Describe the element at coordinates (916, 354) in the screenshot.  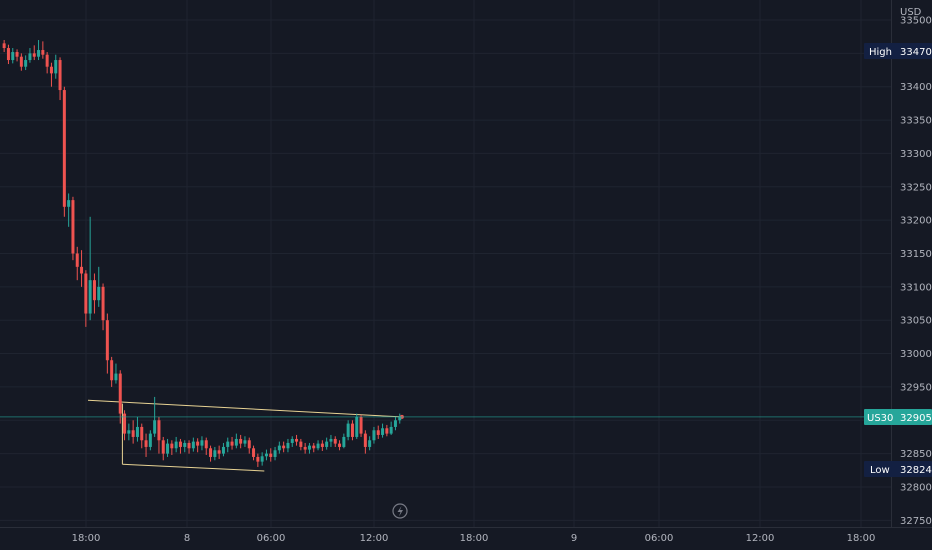
I see `price-axis-tick-label: 33000` at that location.